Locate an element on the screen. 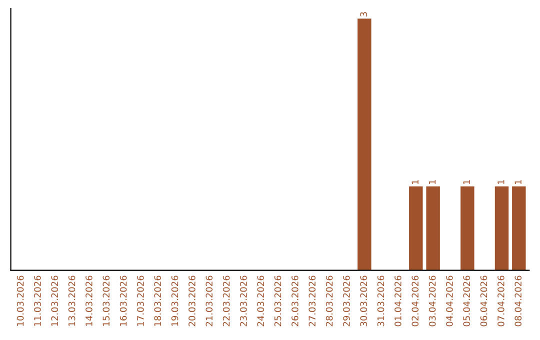  x-tick-label: 01.04.2026 is located at coordinates (398, 301).